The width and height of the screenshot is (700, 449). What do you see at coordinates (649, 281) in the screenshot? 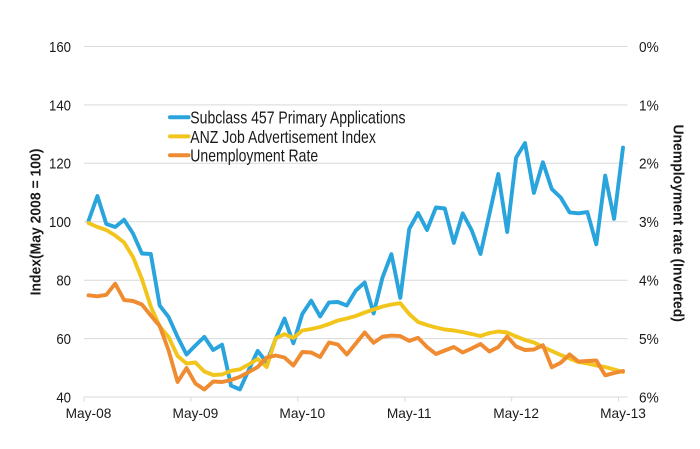
I see `svg-text: 4%` at bounding box center [649, 281].